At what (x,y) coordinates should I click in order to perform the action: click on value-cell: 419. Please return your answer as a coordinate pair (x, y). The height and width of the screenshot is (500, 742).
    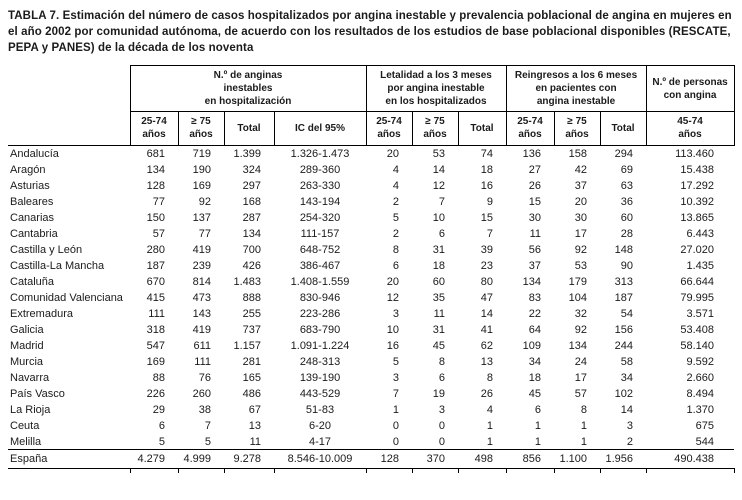
    Looking at the image, I should click on (201, 329).